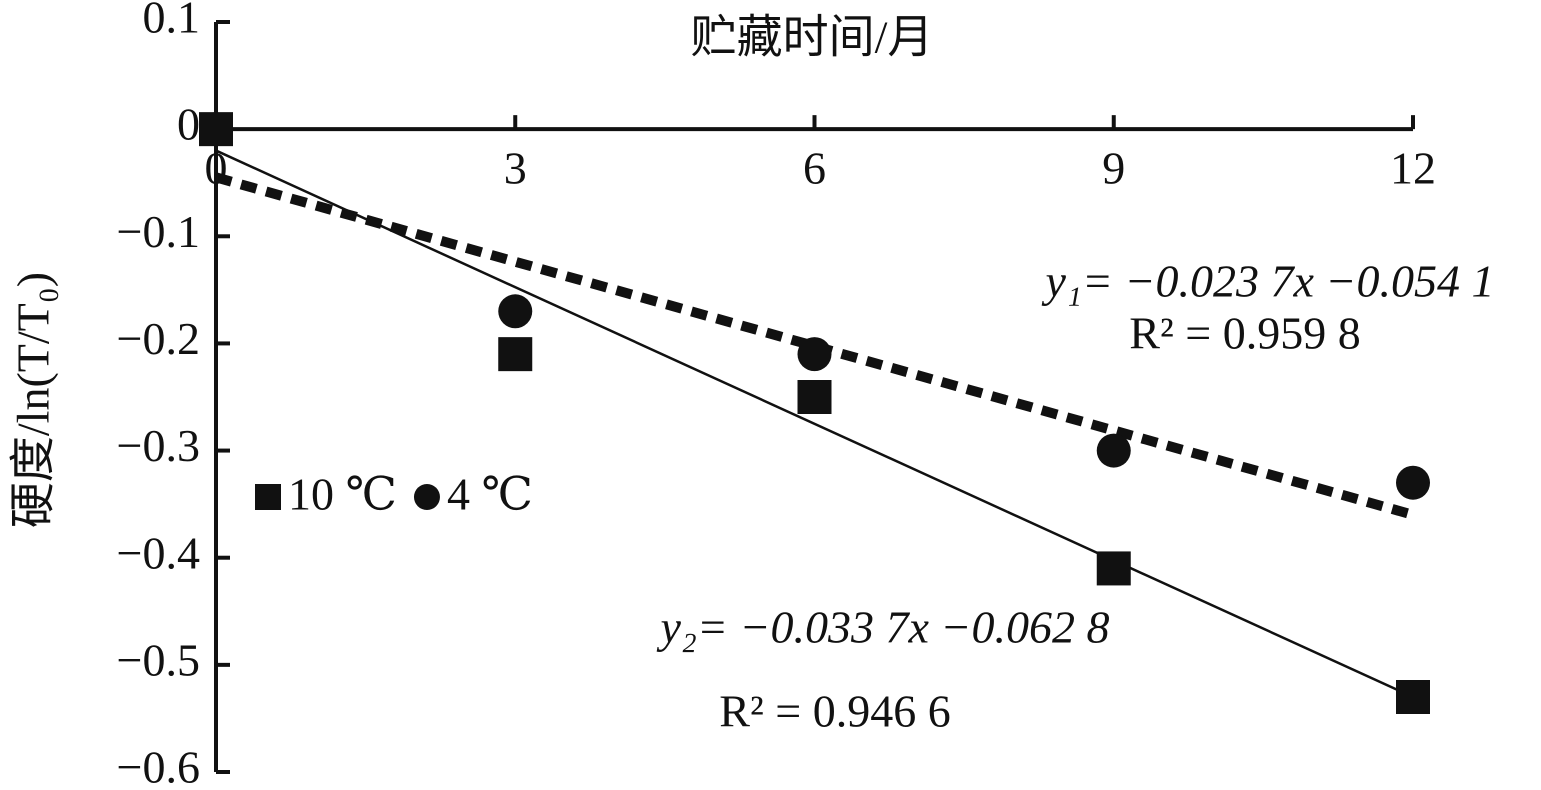 The height and width of the screenshot is (790, 1541). Describe the element at coordinates (172, 21) in the screenshot. I see `y-tick-label: 0.1` at that location.